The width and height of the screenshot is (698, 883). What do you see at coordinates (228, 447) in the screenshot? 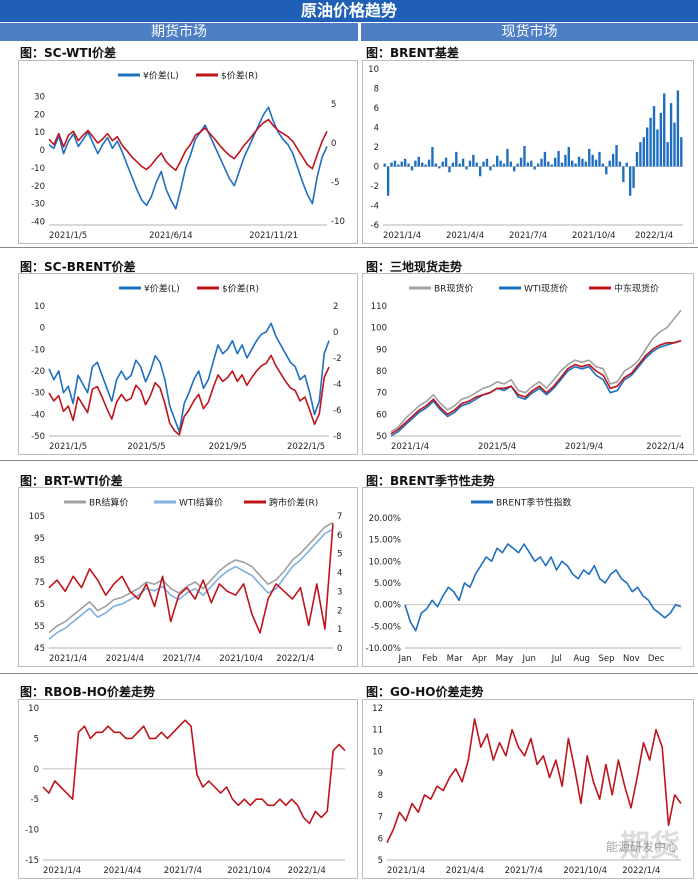
I see `x-tick-label: 2021/9/5` at bounding box center [228, 447].